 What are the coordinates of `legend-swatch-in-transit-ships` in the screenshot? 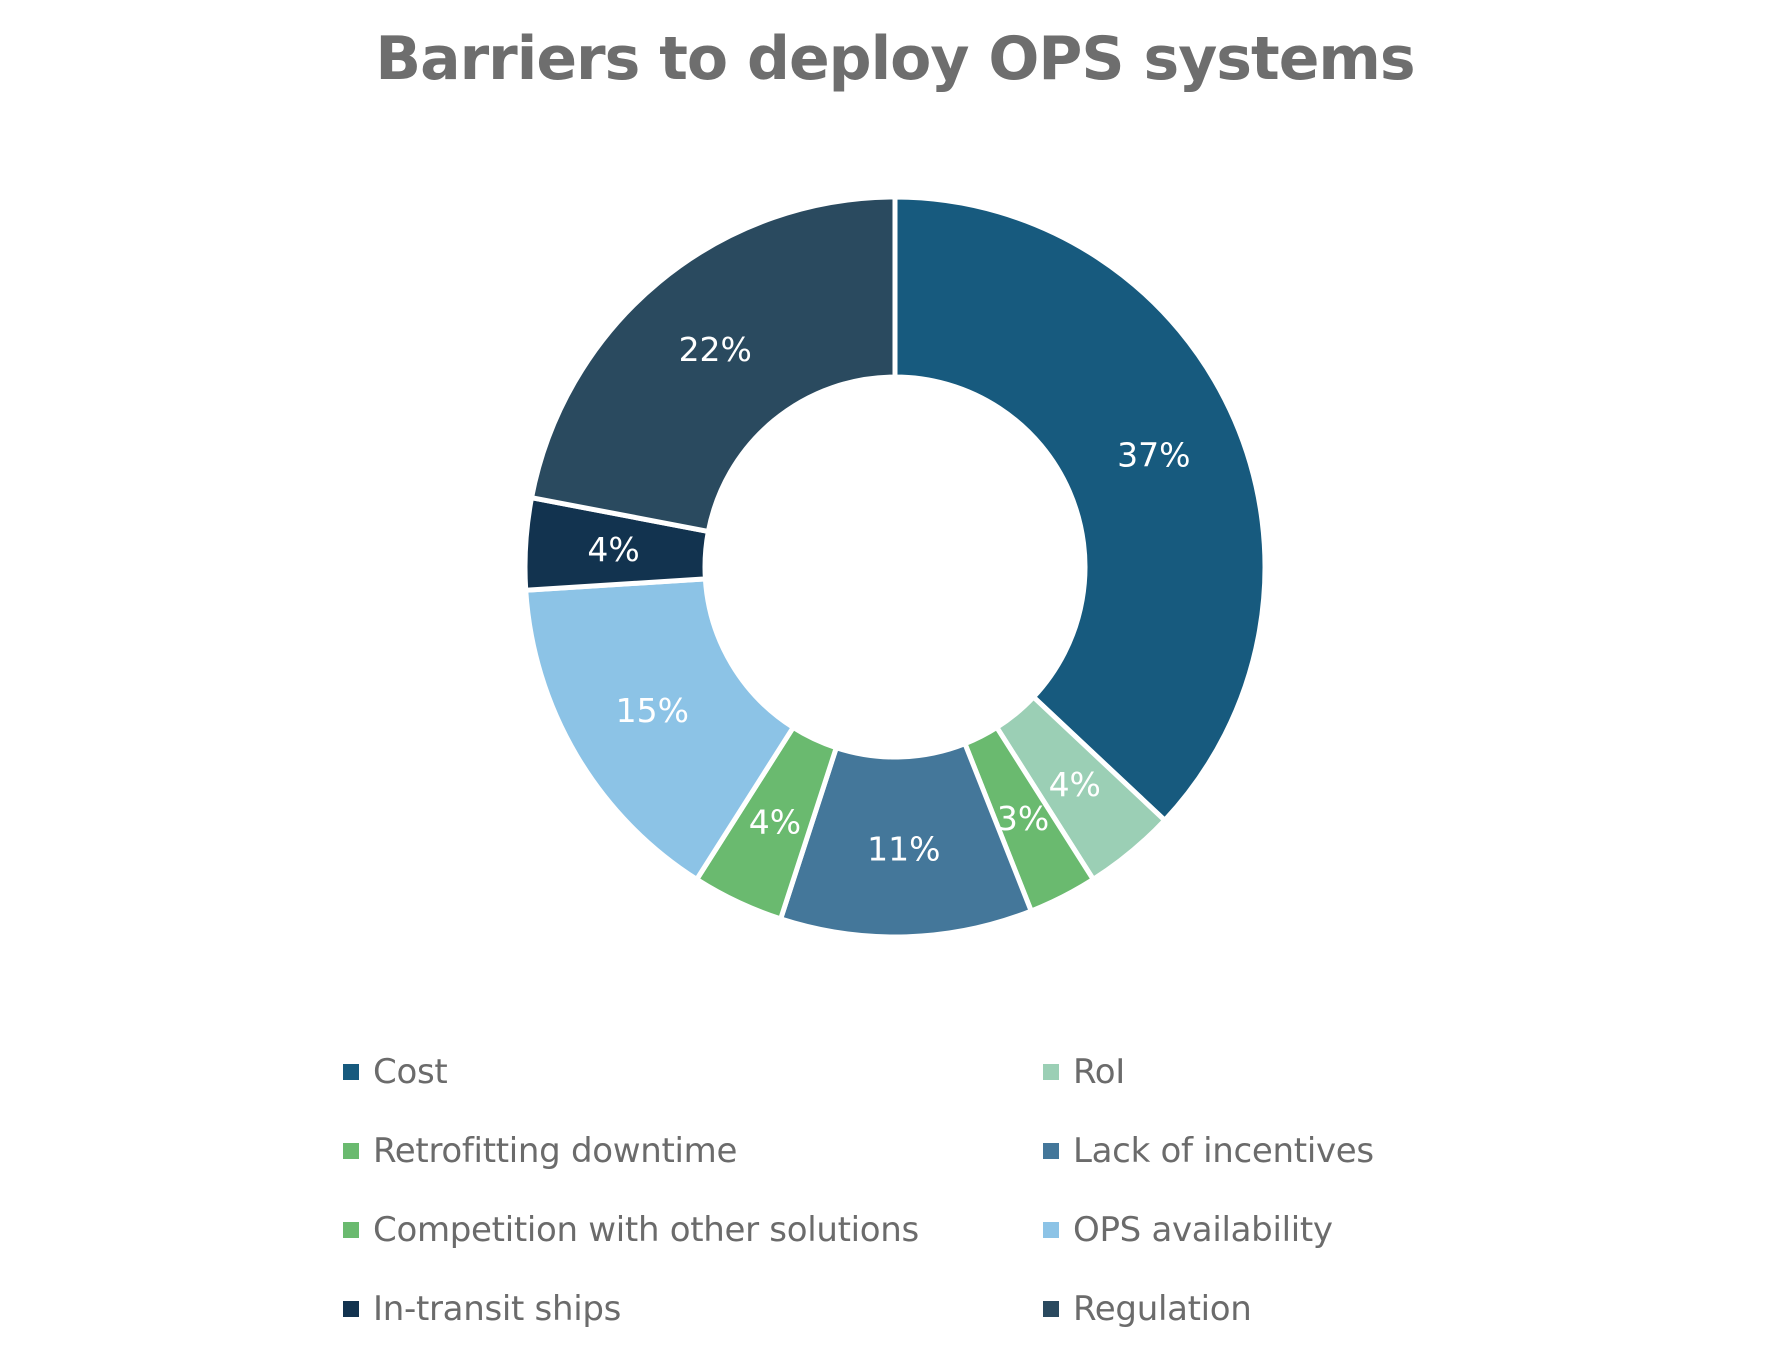 It's located at (351, 1309).